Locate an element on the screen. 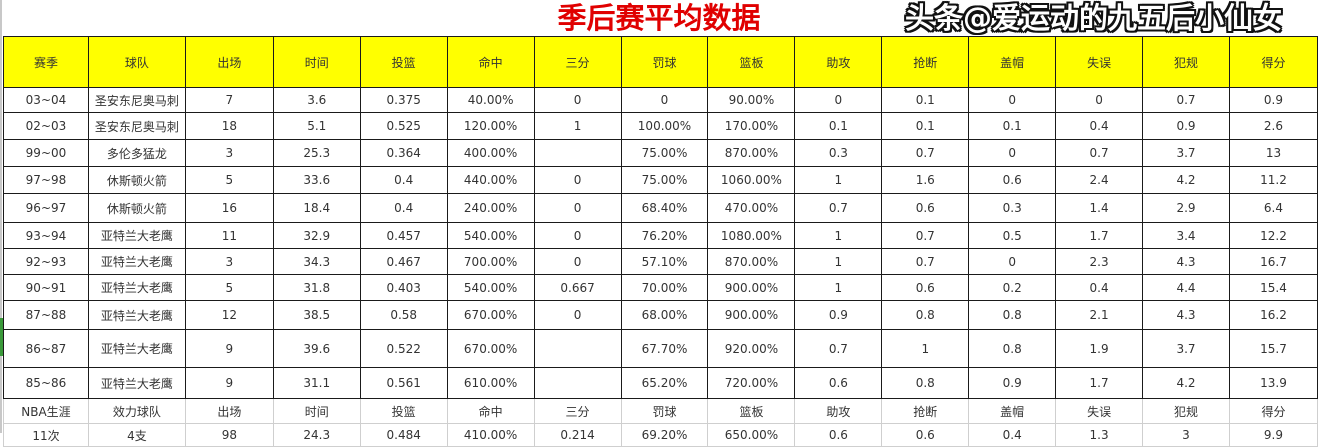 The width and height of the screenshot is (1318, 447). cell: 7 is located at coordinates (229, 100).